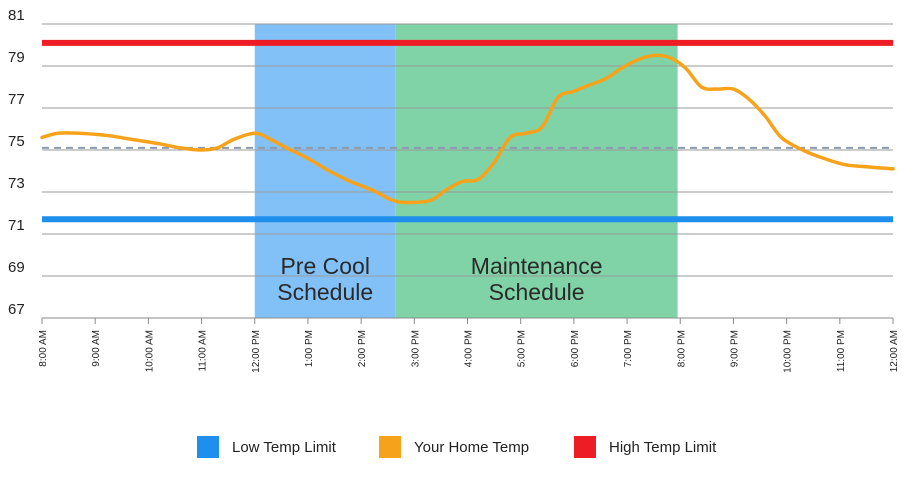  I want to click on y-tick-label-81: 81, so click(16, 15).